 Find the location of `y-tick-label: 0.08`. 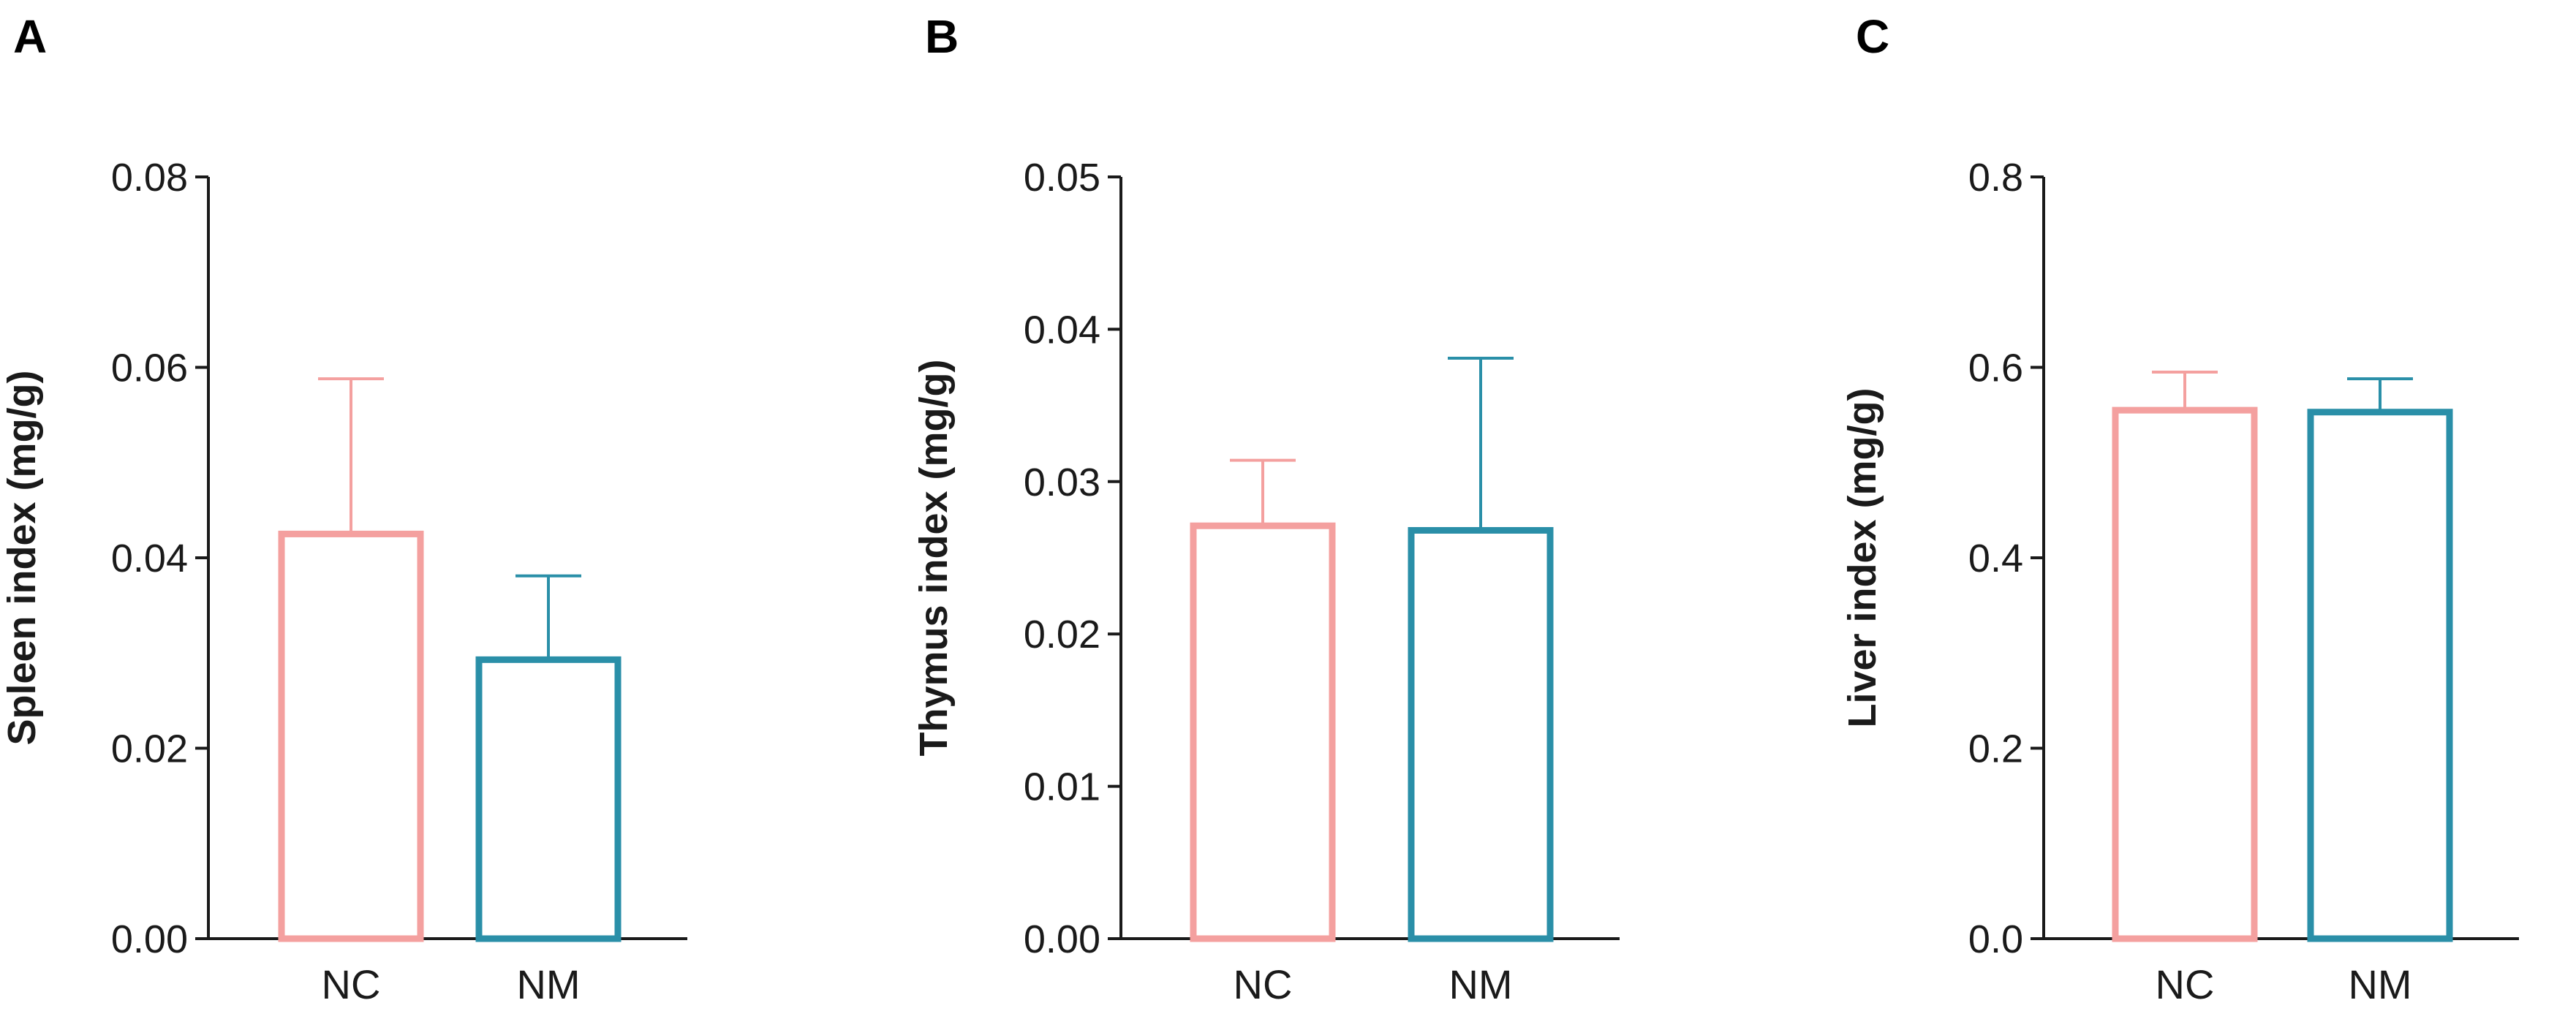

y-tick-label: 0.08 is located at coordinates (149, 178).